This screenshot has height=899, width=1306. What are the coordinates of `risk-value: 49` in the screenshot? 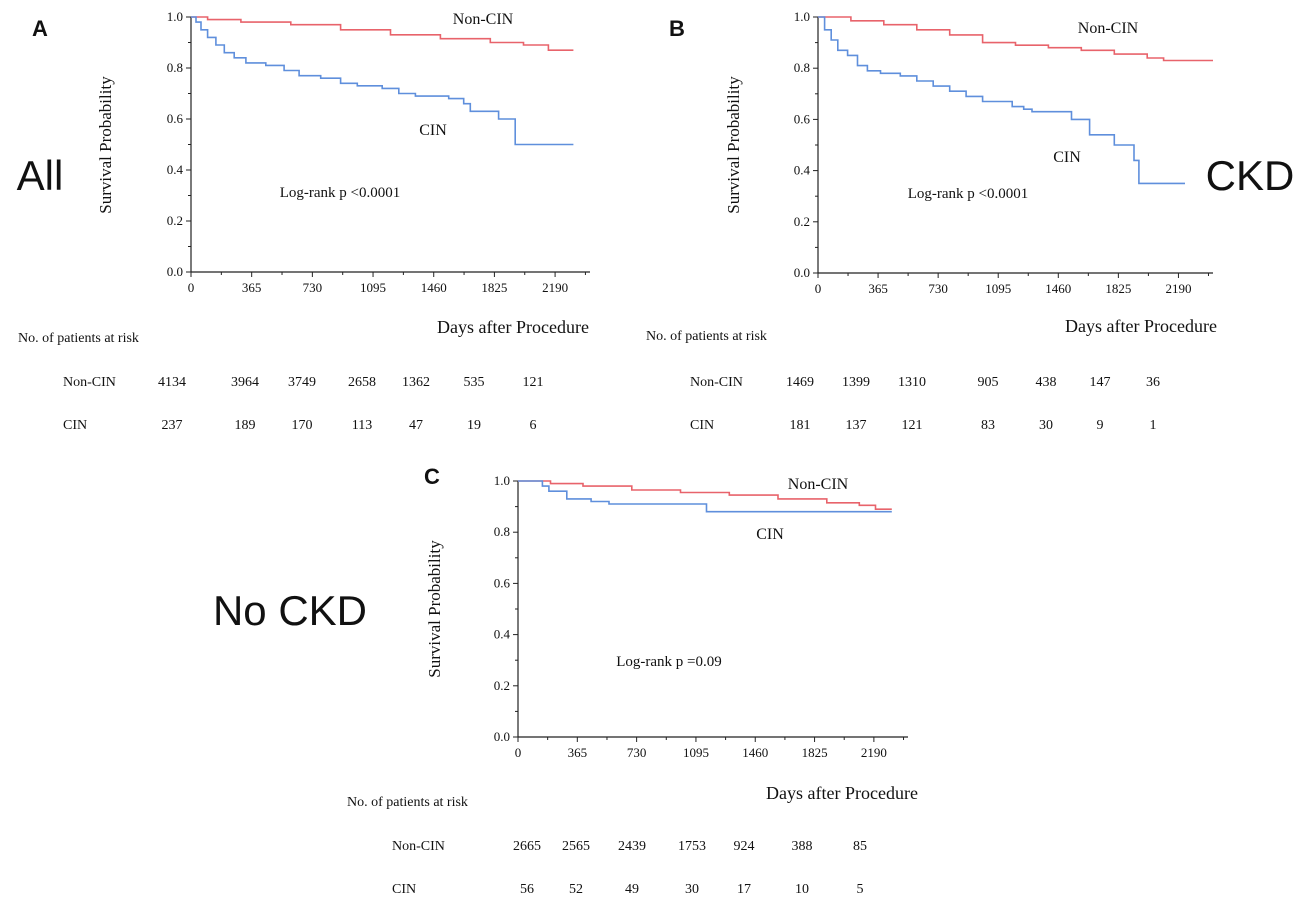 It's located at (632, 889).